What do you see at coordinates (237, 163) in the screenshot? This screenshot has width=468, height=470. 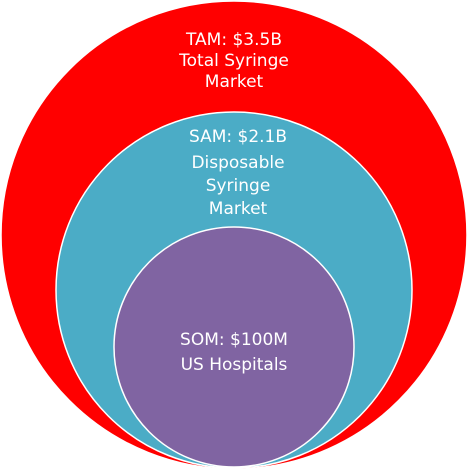 I see `sam-label: Disposable` at bounding box center [237, 163].